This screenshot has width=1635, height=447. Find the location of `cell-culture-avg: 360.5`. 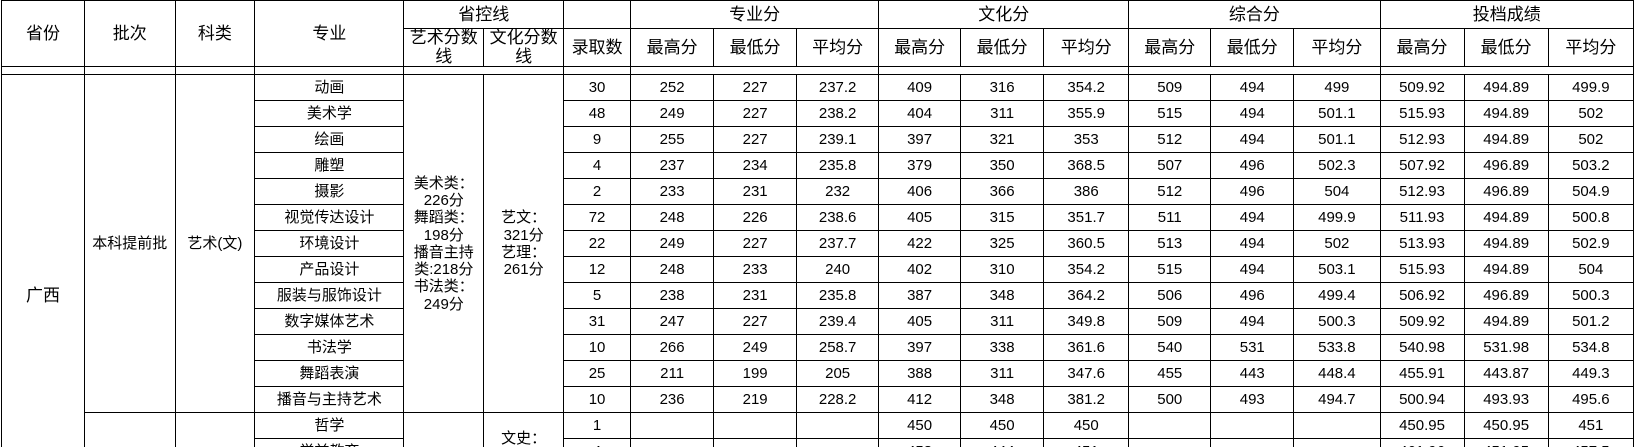

cell-culture-avg: 360.5 is located at coordinates (1086, 244).